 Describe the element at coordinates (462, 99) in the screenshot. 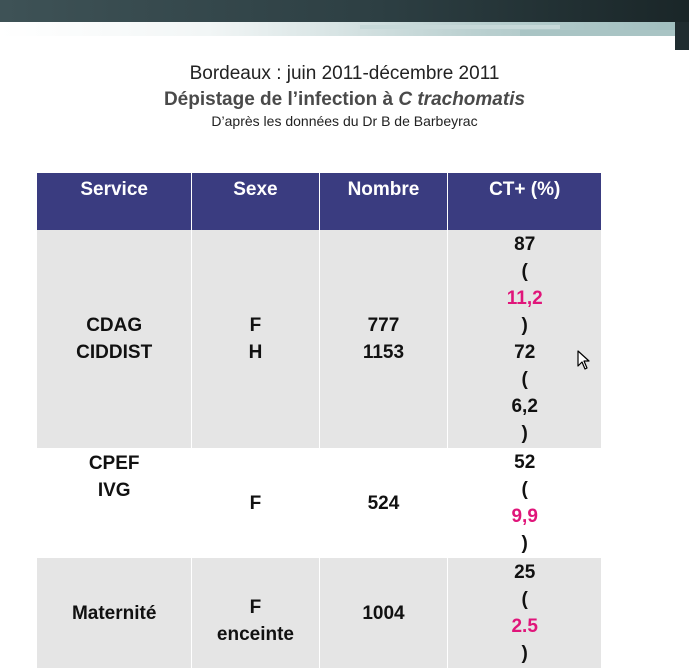

I see `subtitle-italic: C trachomatis` at that location.